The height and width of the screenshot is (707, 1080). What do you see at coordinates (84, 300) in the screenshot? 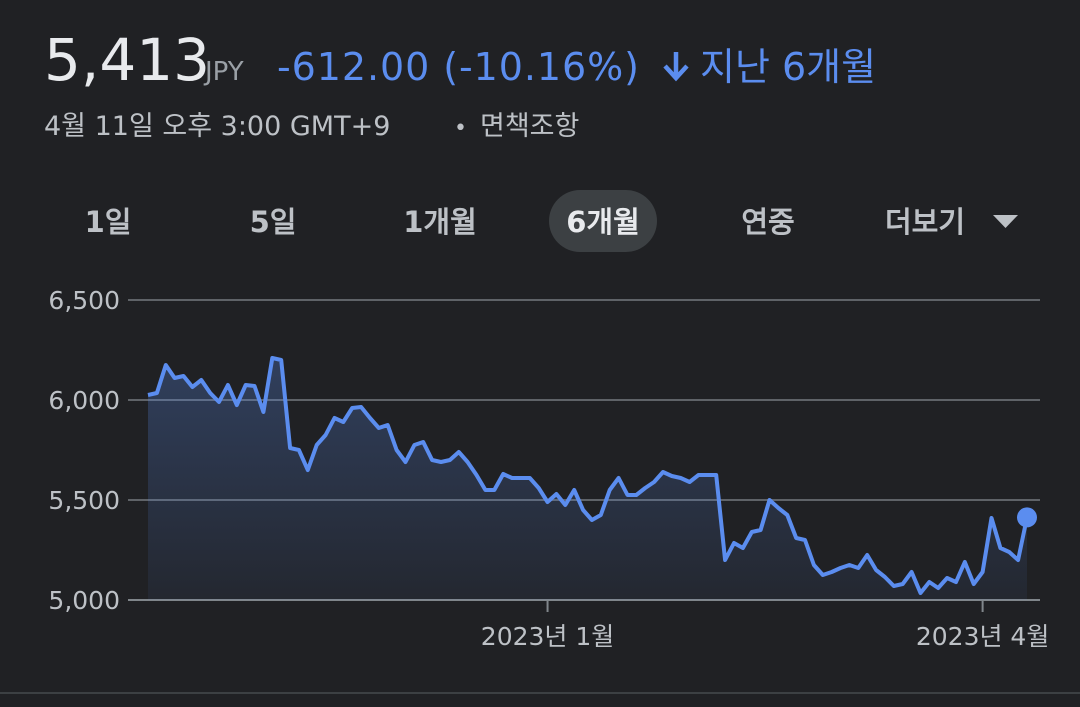
I see `y-tick-label: 6,500` at bounding box center [84, 300].